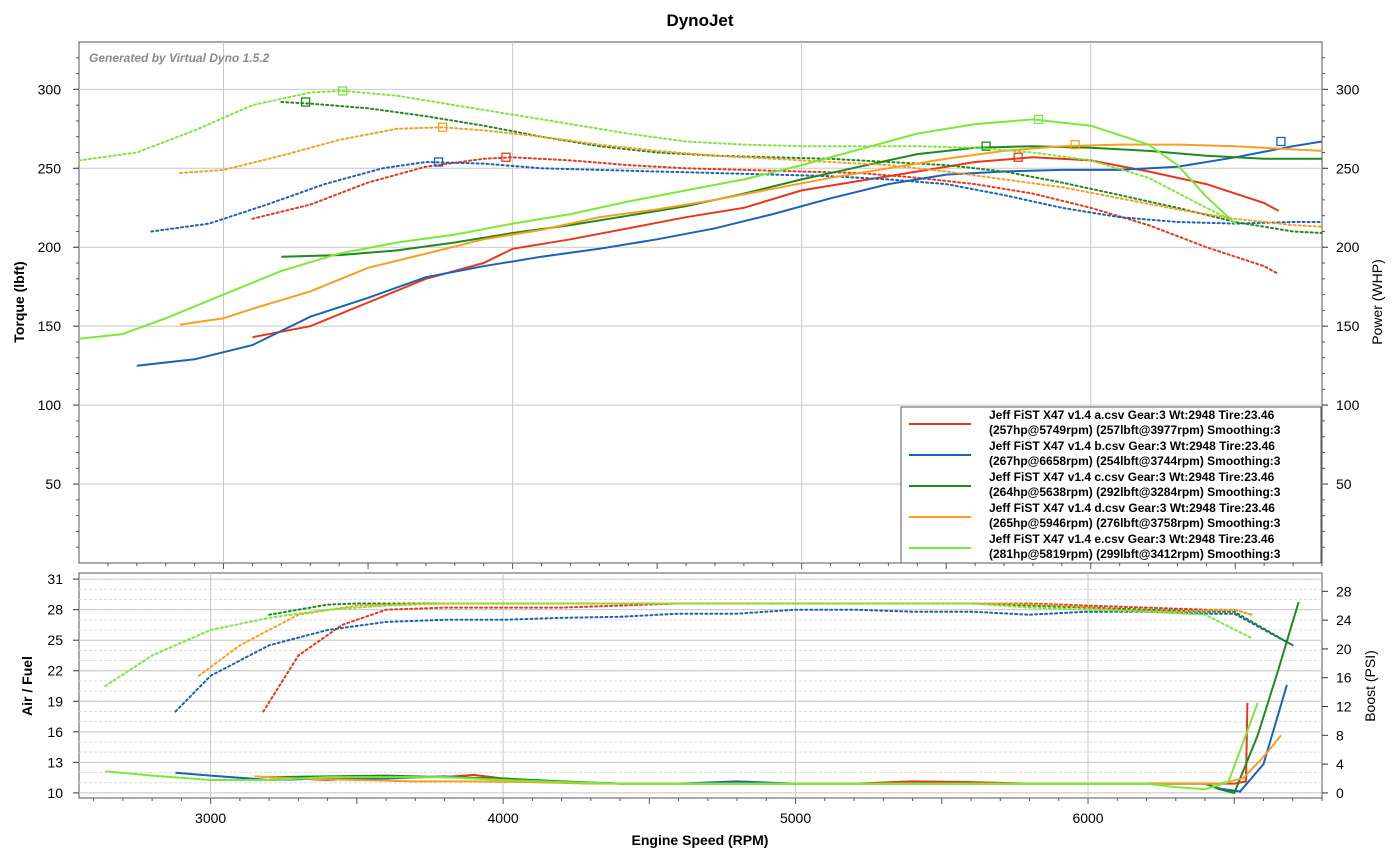 Image resolution: width=1400 pixels, height=860 pixels. Describe the element at coordinates (1087, 818) in the screenshot. I see `x-tick-6000: 6000` at that location.